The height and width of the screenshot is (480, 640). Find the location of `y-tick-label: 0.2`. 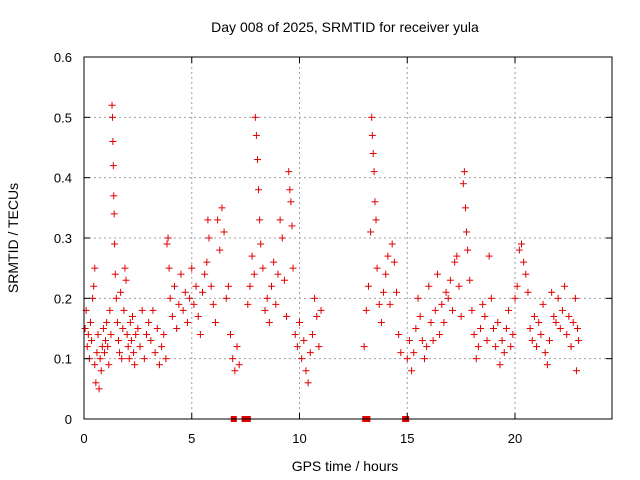

y-tick-label: 0.2 is located at coordinates (63, 298).